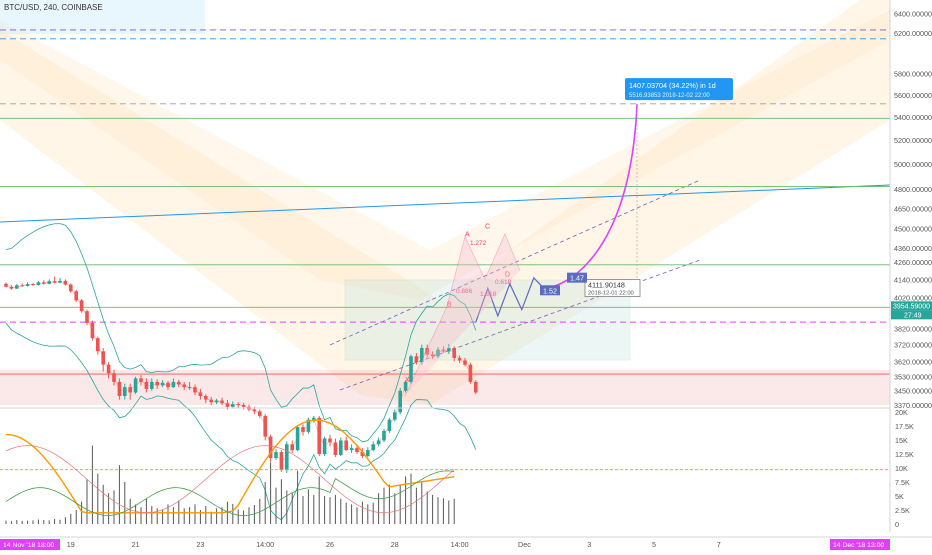  What do you see at coordinates (550, 290) in the screenshot?
I see `ratio-a-label: 1.52` at bounding box center [550, 290].